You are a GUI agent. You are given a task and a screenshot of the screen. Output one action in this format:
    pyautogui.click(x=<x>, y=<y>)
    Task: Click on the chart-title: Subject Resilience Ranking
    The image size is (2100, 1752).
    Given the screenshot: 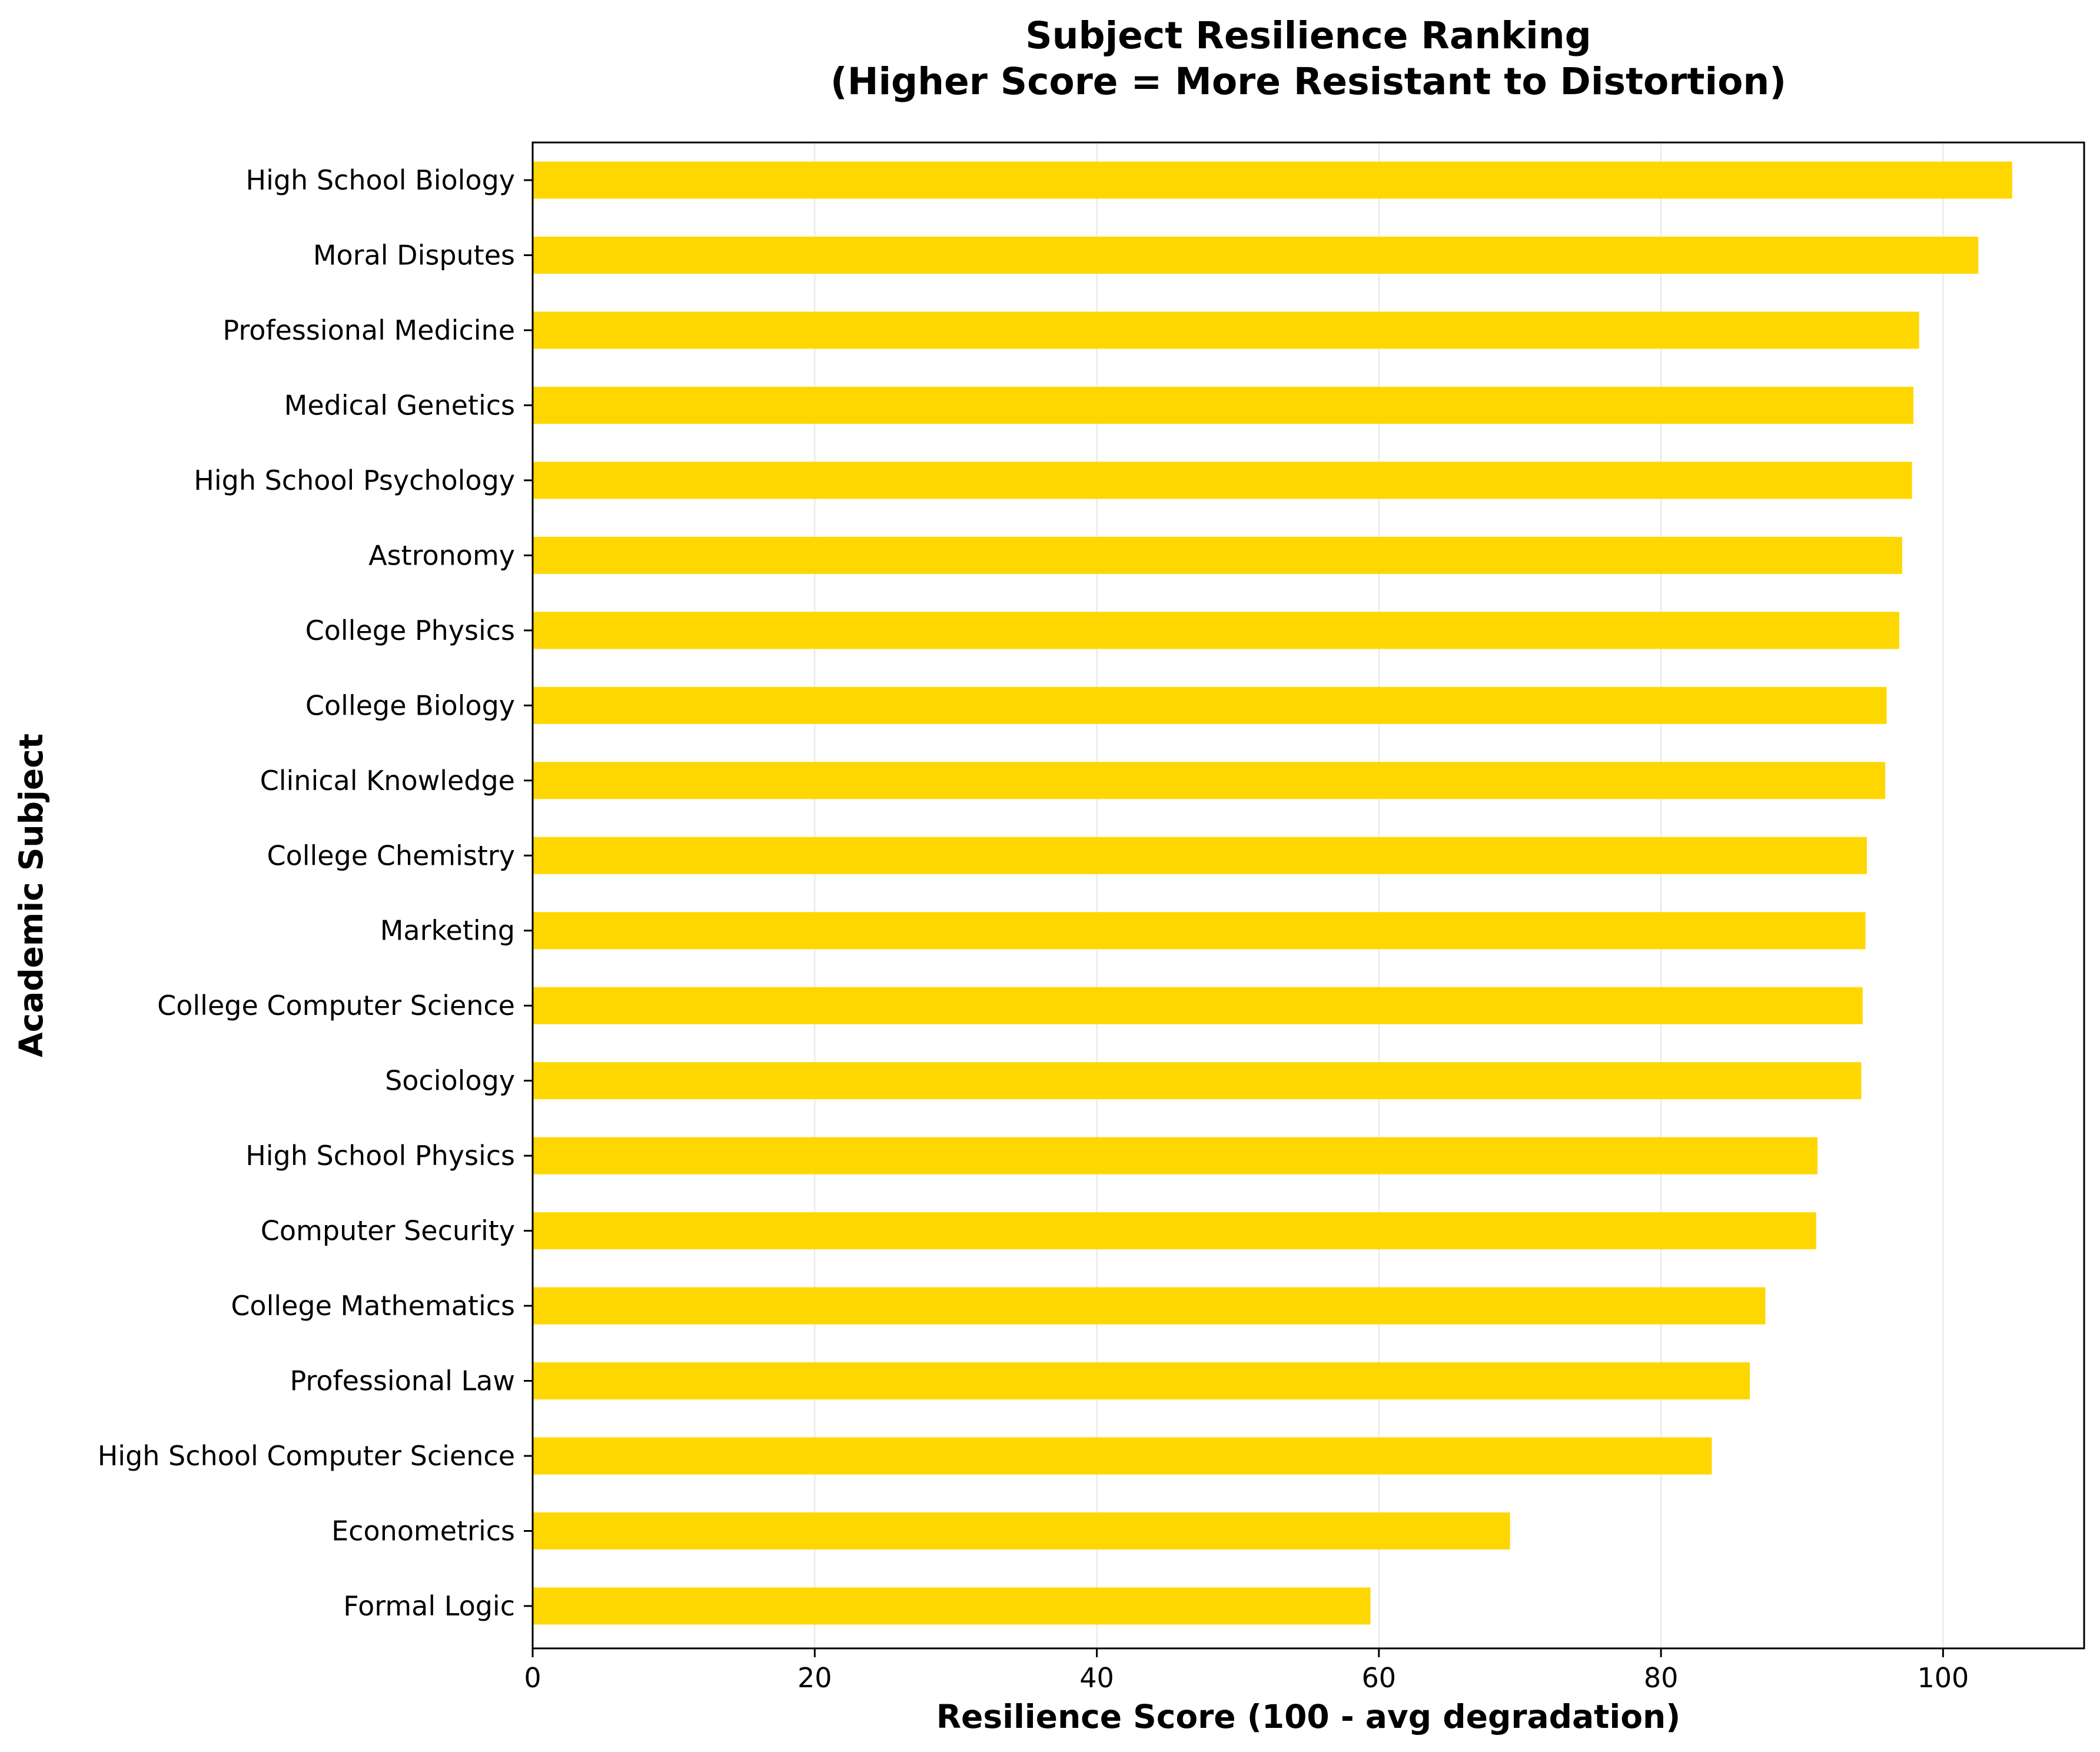 What is the action you would take?
    pyautogui.click(x=1308, y=35)
    